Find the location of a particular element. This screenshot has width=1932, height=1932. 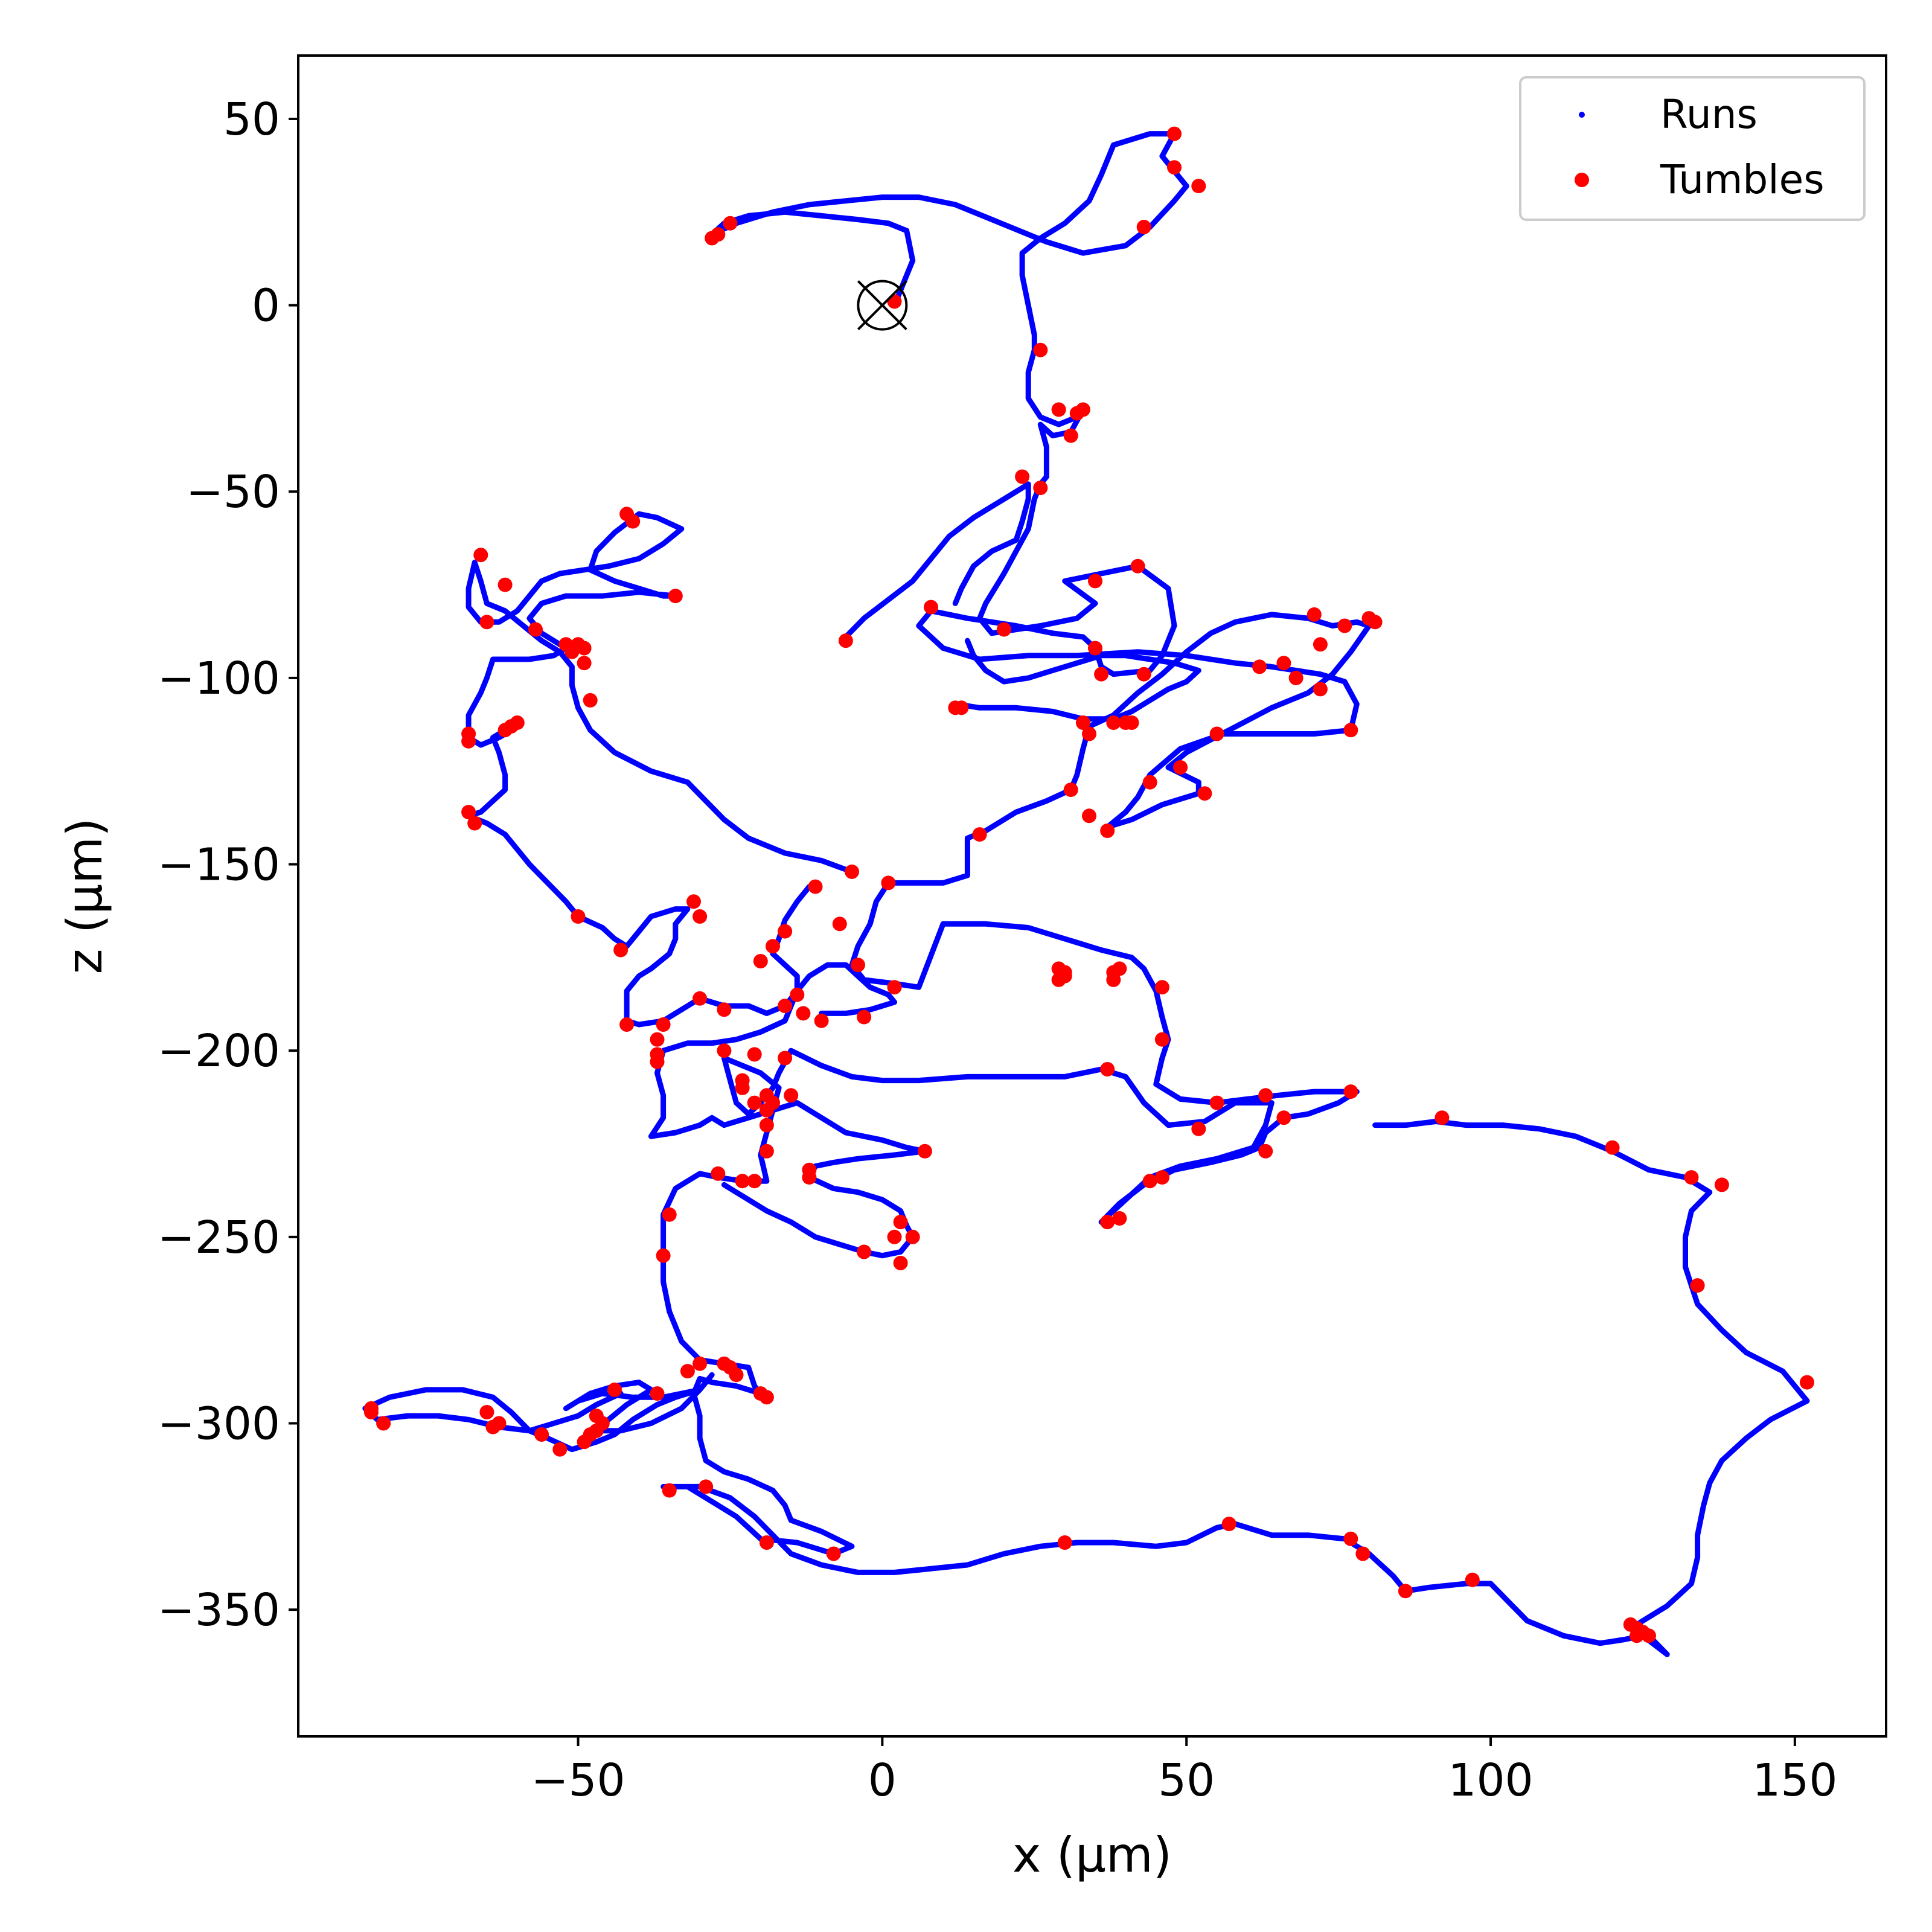

legend-tumbles-marker is located at coordinates (1582, 180).